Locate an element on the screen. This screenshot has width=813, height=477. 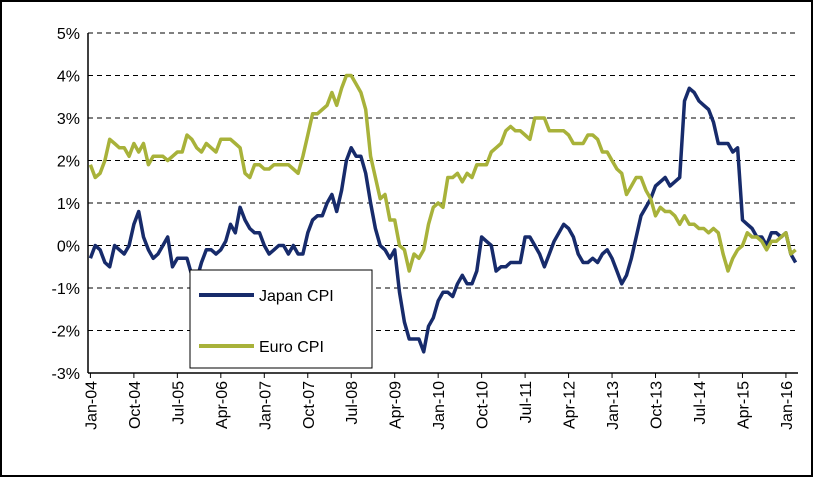
y-tick-label: -2% is located at coordinates (66, 332).